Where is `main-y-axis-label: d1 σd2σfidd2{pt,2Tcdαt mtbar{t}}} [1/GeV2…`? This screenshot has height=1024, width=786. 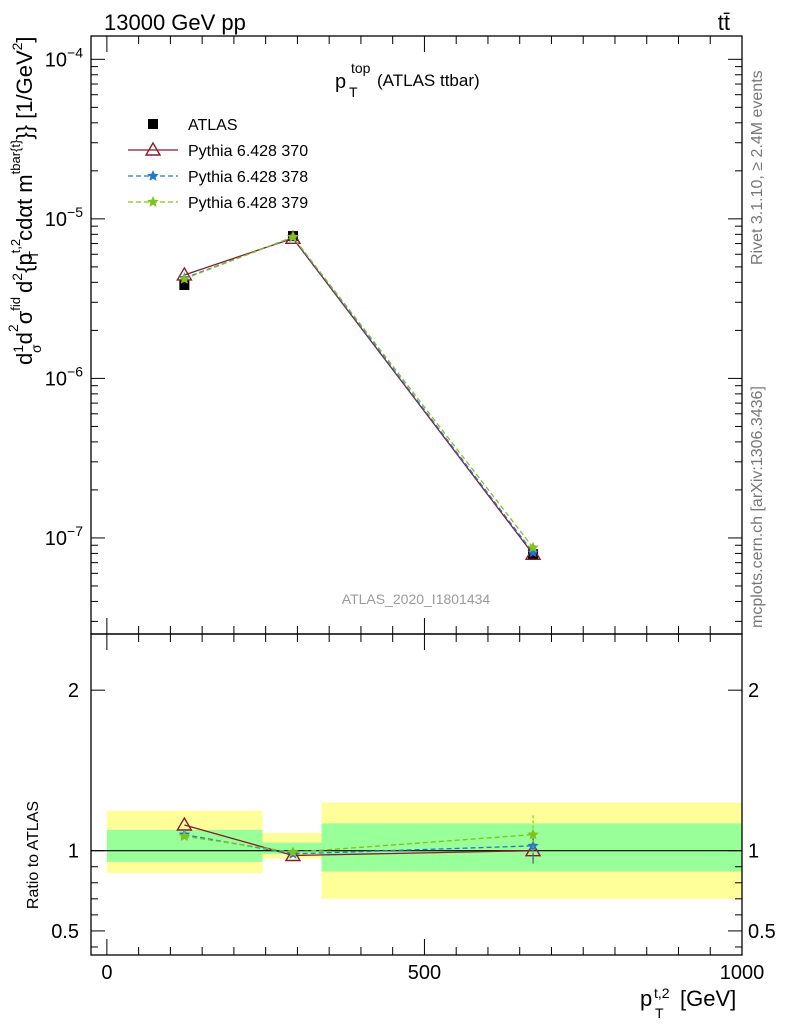 main-y-axis-label: d1 σd2σfidd2{pt,2Tcdαt mtbar{t}}} [1/GeV2… is located at coordinates (24, 200).